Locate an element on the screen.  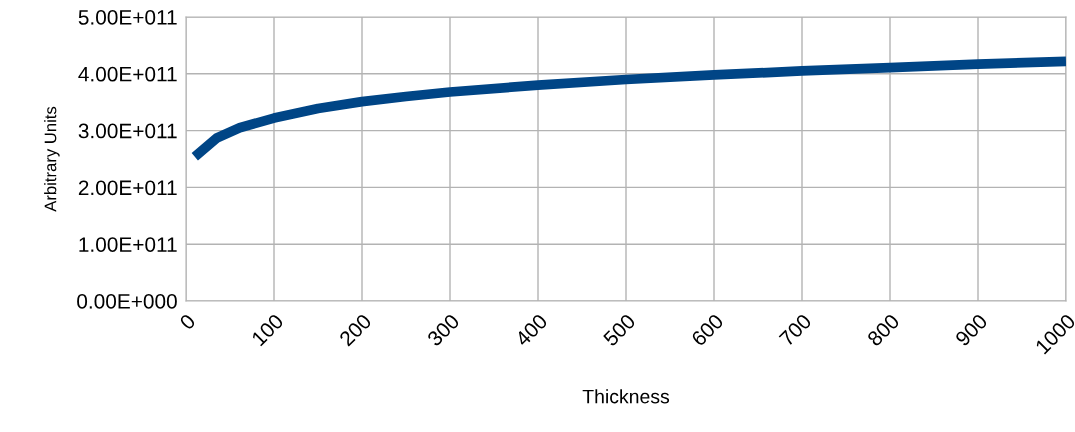
x-tick-label: 800 is located at coordinates (883, 330).